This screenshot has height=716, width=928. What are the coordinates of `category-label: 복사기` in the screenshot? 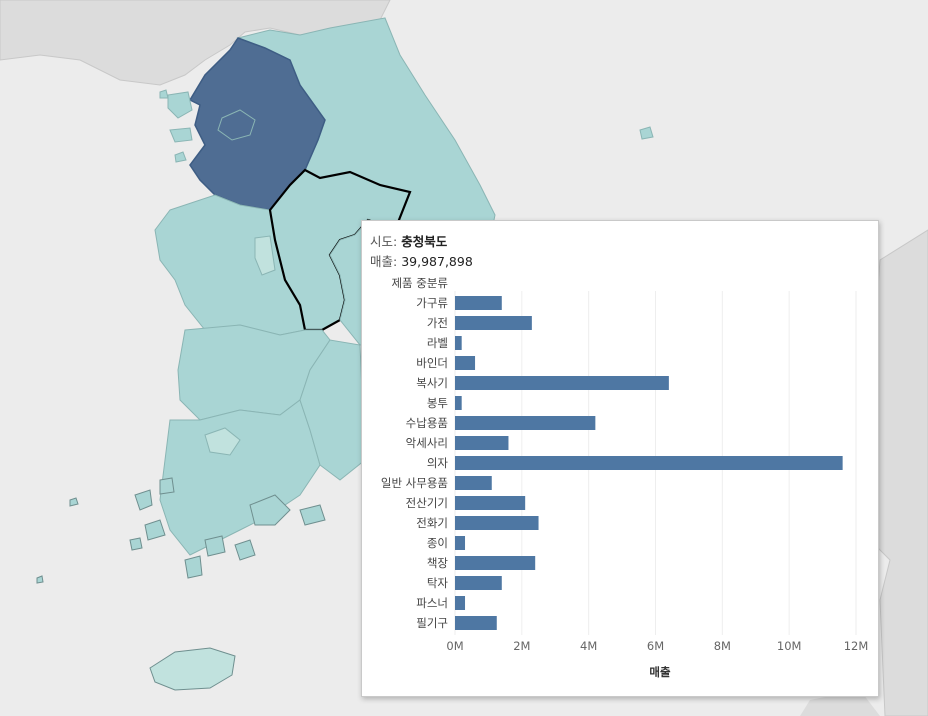 It's located at (432, 383).